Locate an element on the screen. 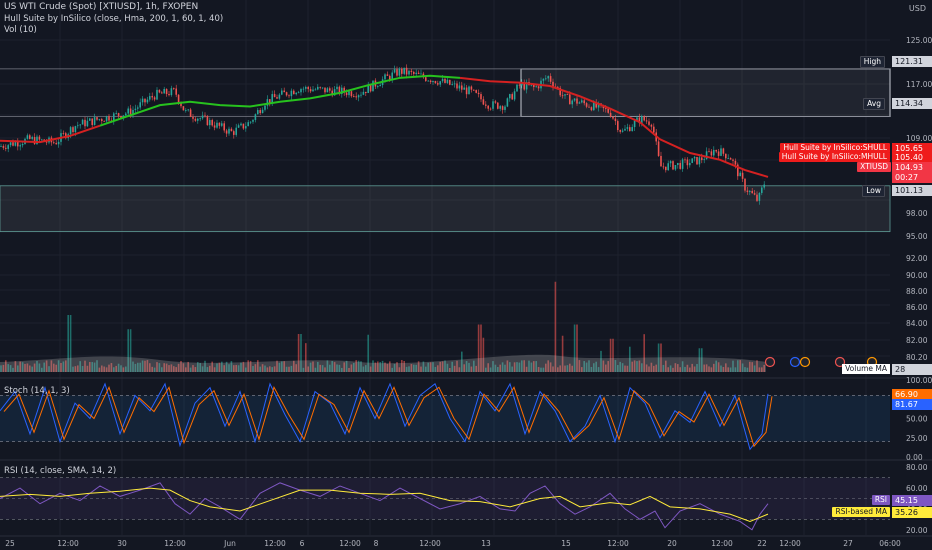  time-tick: 6 is located at coordinates (302, 543).